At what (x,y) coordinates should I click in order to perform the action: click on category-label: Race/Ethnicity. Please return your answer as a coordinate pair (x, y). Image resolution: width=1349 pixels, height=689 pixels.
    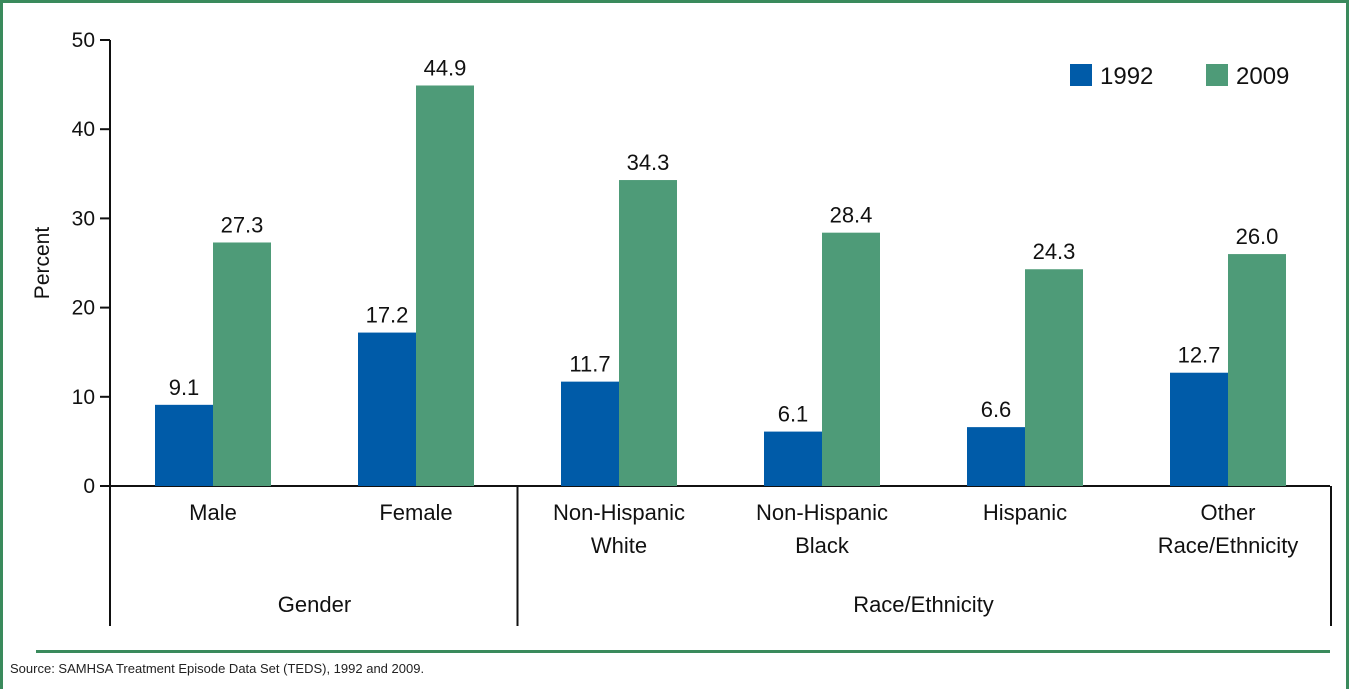
    Looking at the image, I should click on (1228, 545).